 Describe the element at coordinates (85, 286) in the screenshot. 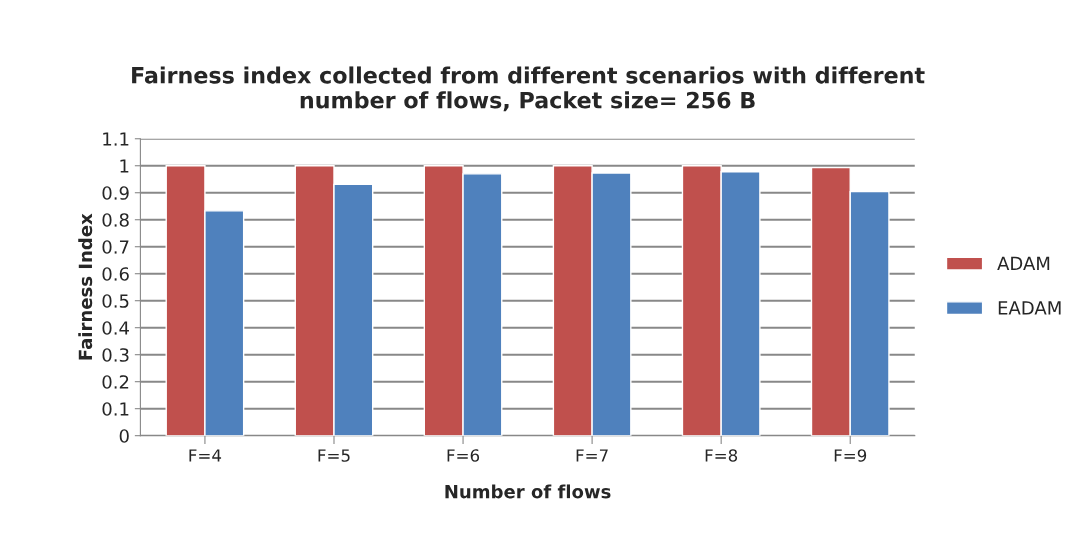

I see `y-axis-title: Fairness Index` at that location.